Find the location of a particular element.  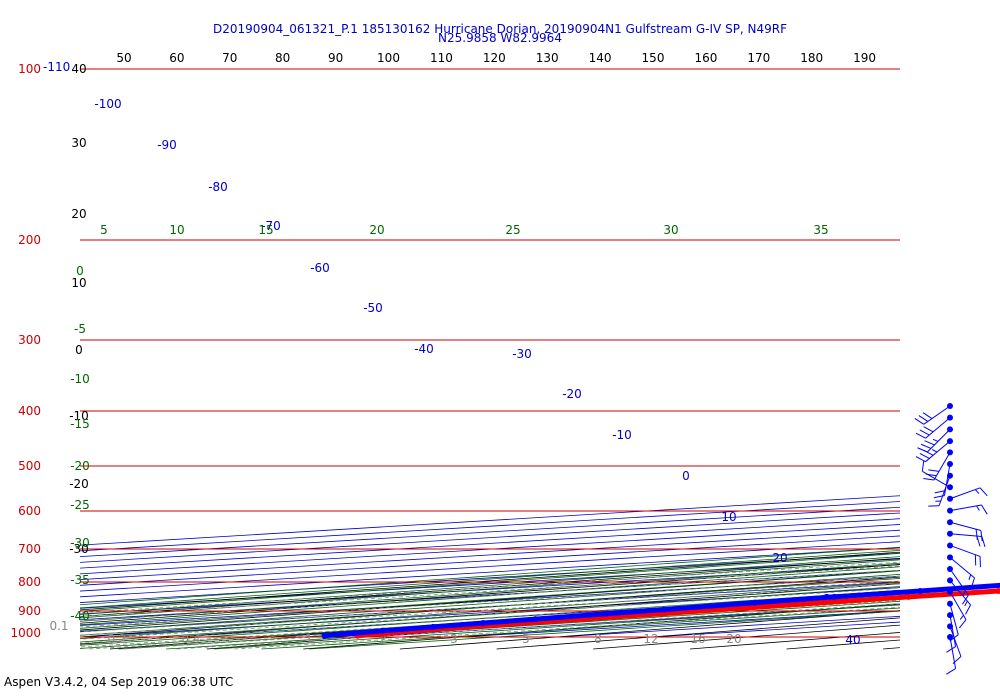

moist-adiabat-label: -30 is located at coordinates (80, 543).